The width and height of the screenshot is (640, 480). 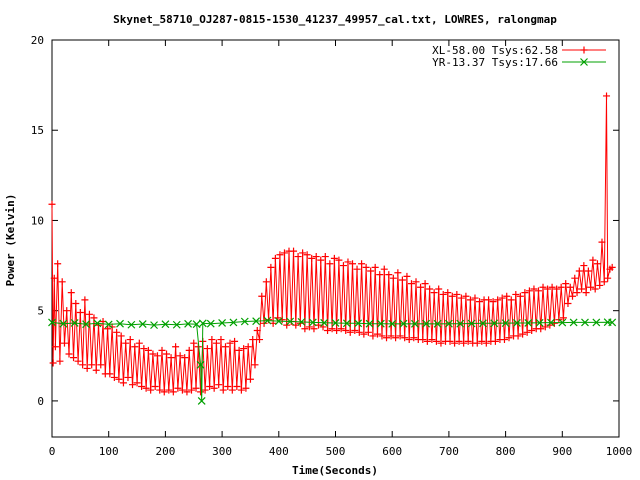 What do you see at coordinates (392, 451) in the screenshot?
I see `x-tick-label-6: 600` at bounding box center [392, 451].